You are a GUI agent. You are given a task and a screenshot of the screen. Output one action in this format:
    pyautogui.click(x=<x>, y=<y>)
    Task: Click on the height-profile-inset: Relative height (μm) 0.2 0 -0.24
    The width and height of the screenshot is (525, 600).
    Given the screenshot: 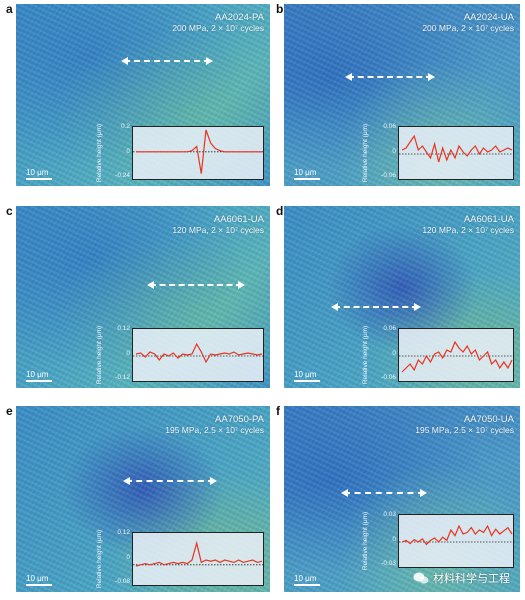 What is the action you would take?
    pyautogui.click(x=176, y=153)
    